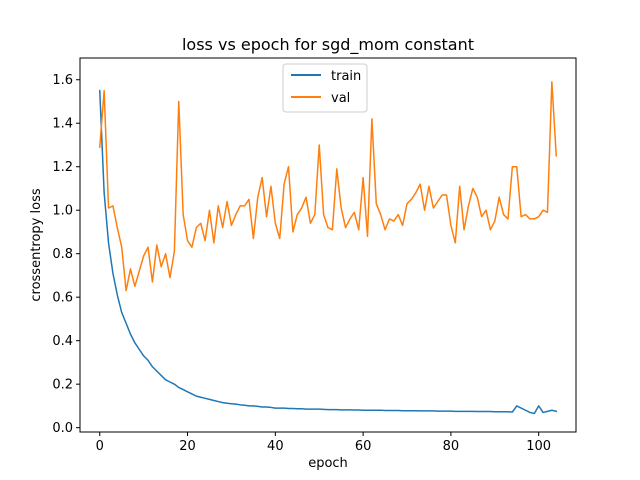 The width and height of the screenshot is (640, 480). Describe the element at coordinates (346, 76) in the screenshot. I see `legend-train-label: train` at that location.